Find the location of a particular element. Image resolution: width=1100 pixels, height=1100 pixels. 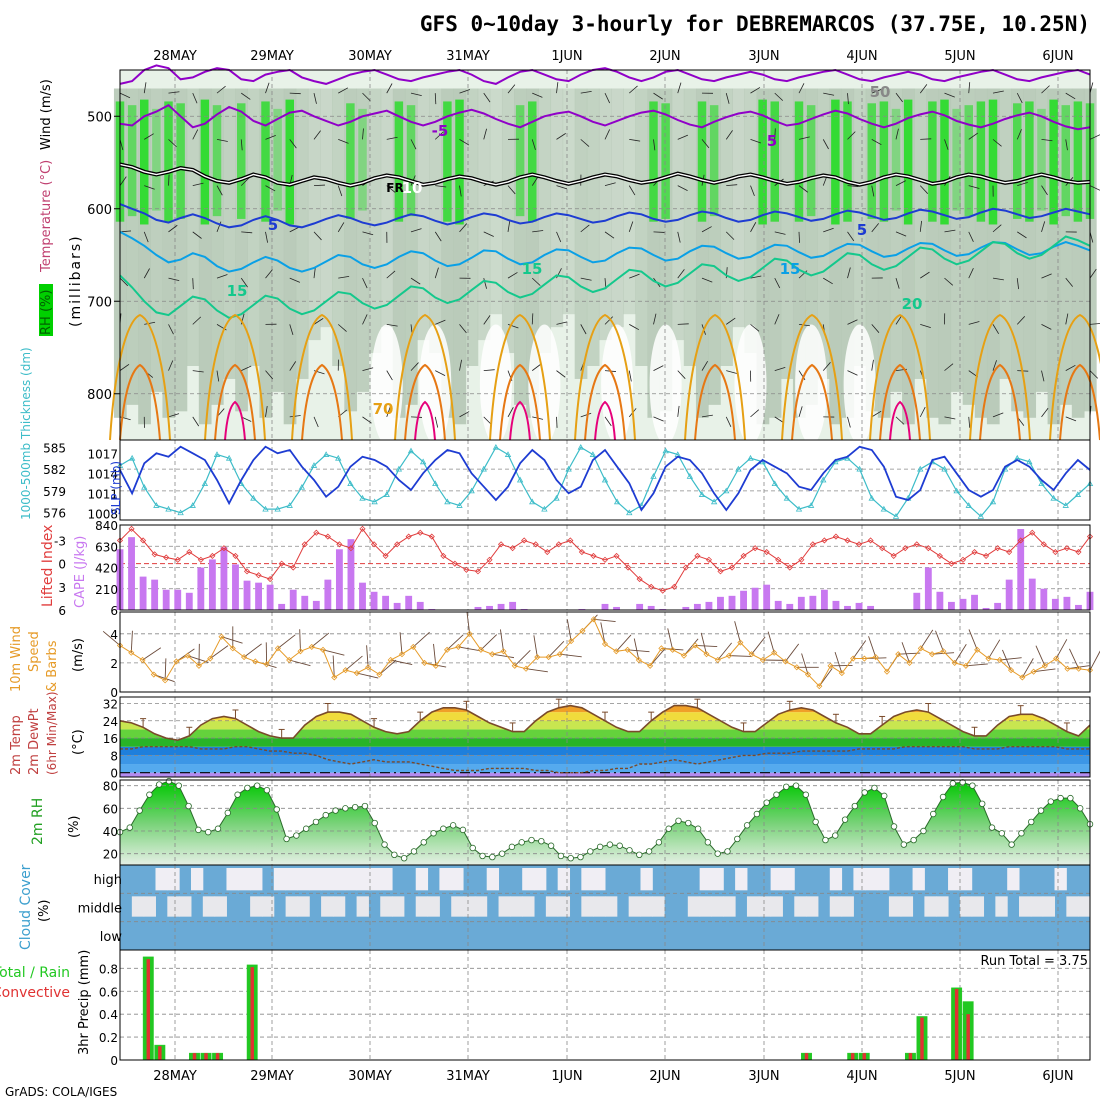

precip-tick-label: 0.6 is located at coordinates (108, 992).